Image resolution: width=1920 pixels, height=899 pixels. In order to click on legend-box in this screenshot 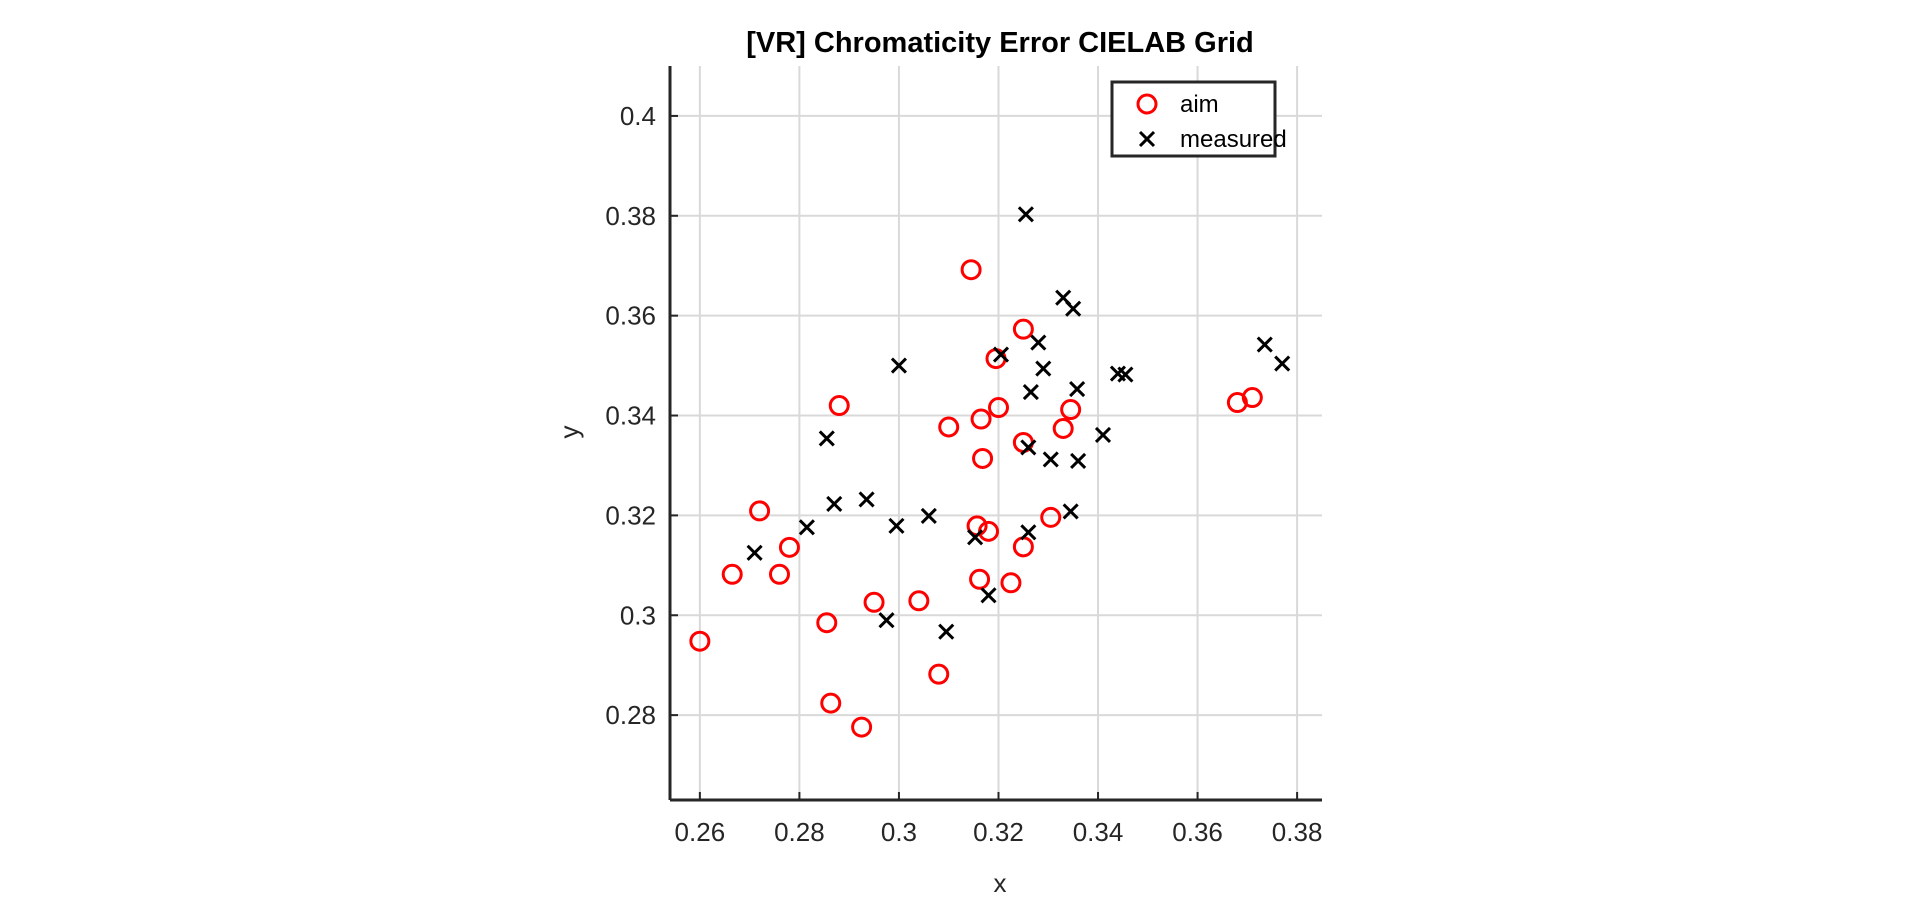, I will do `click(1193, 119)`.